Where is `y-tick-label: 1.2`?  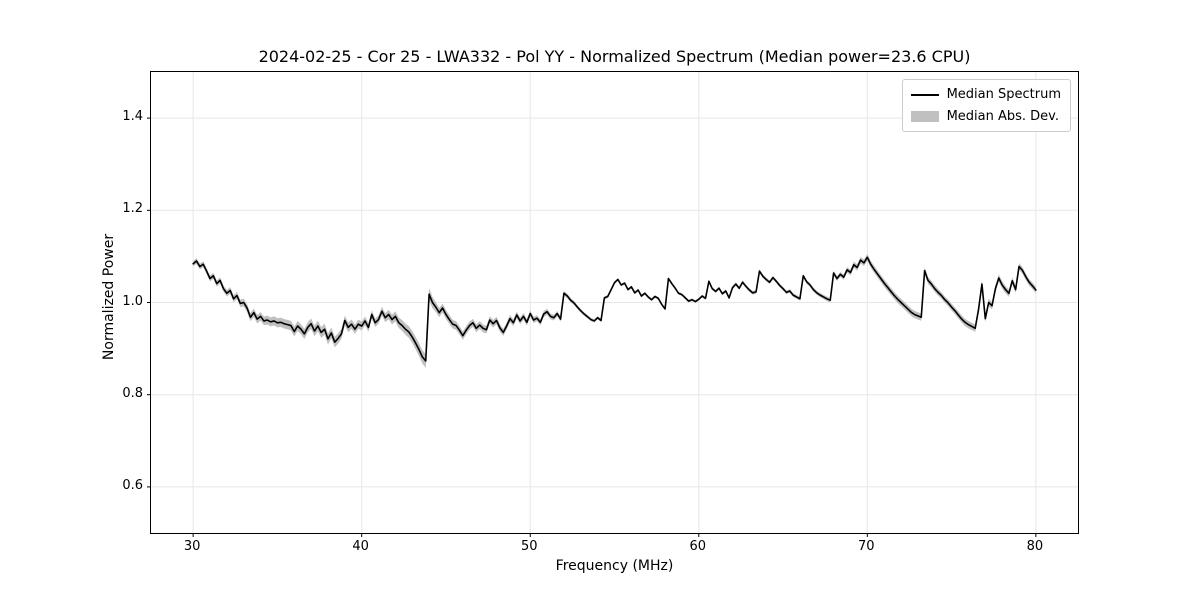
y-tick-label: 1.2 is located at coordinates (132, 209).